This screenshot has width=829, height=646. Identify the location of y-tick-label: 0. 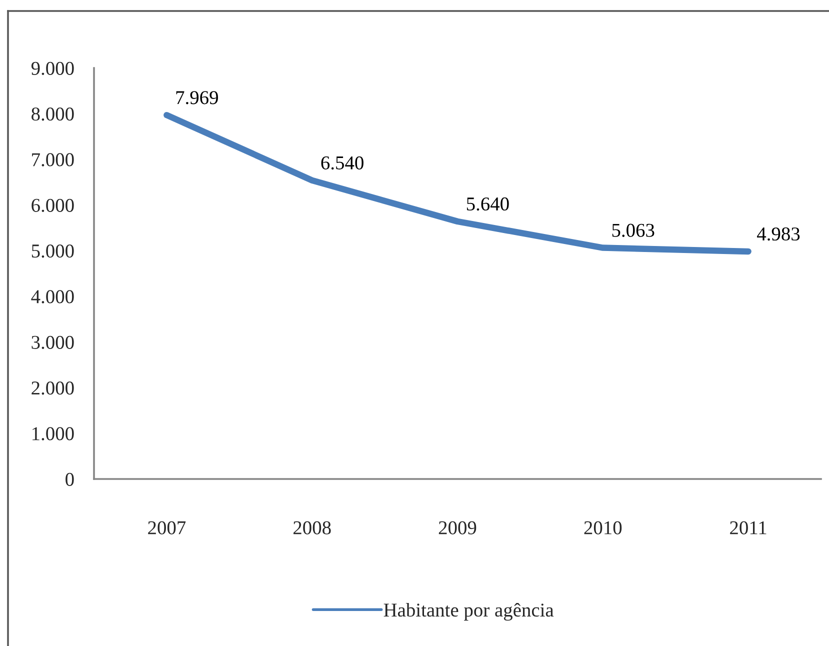
(70, 479).